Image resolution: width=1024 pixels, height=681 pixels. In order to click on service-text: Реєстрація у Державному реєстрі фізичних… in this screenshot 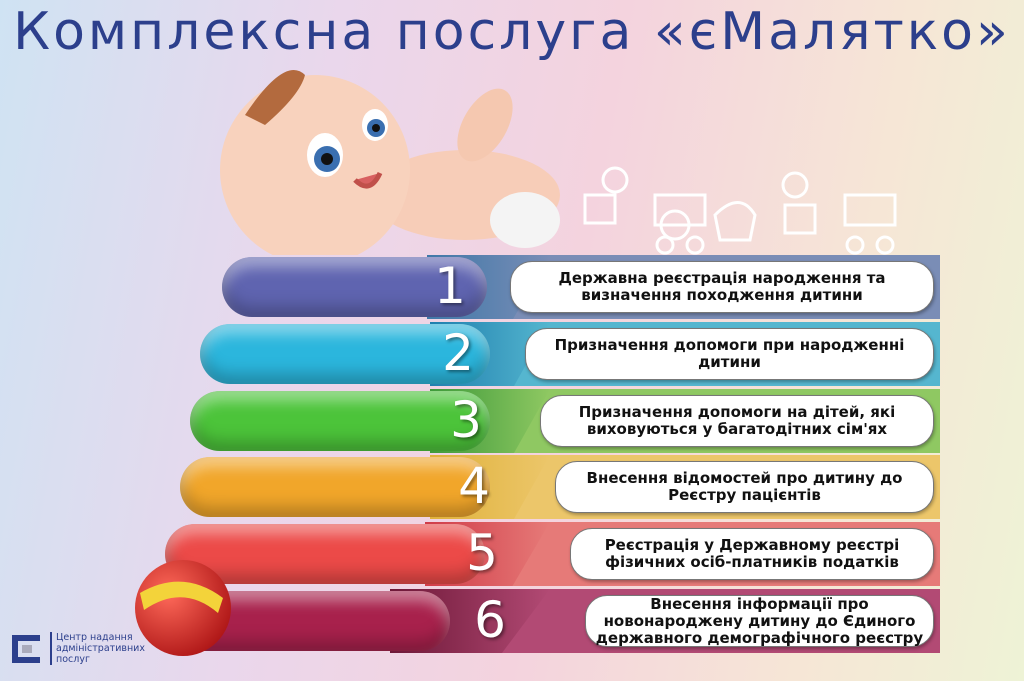, I will do `click(752, 554)`.